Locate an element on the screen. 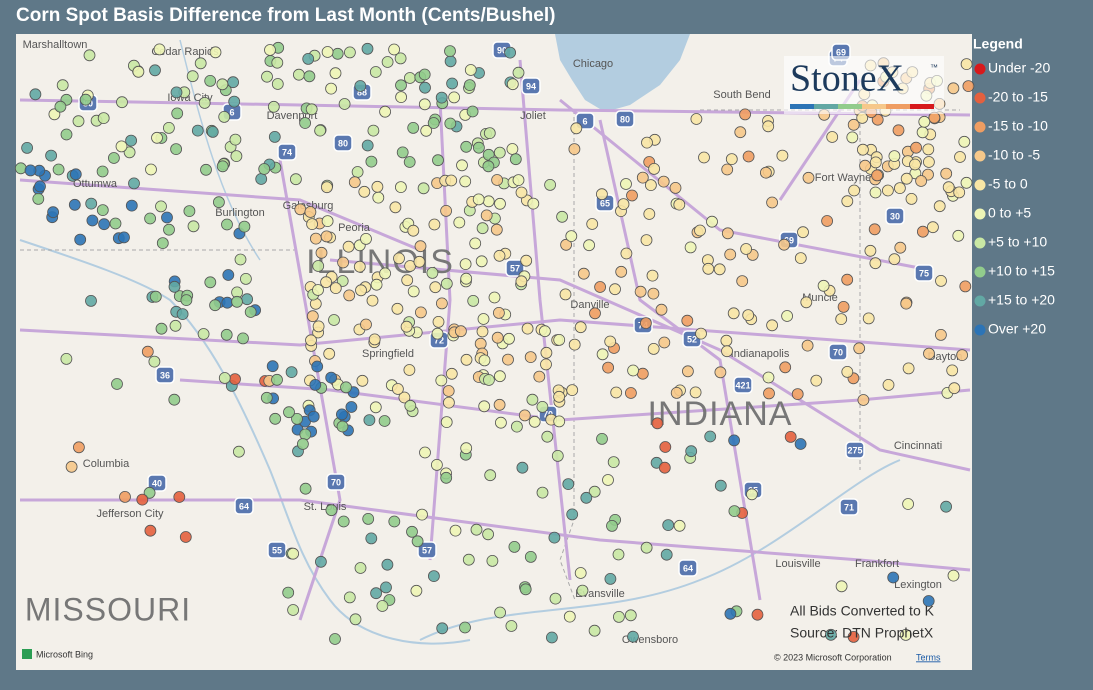 The height and width of the screenshot is (690, 1093). highway-shield-label: 72 is located at coordinates (439, 340).